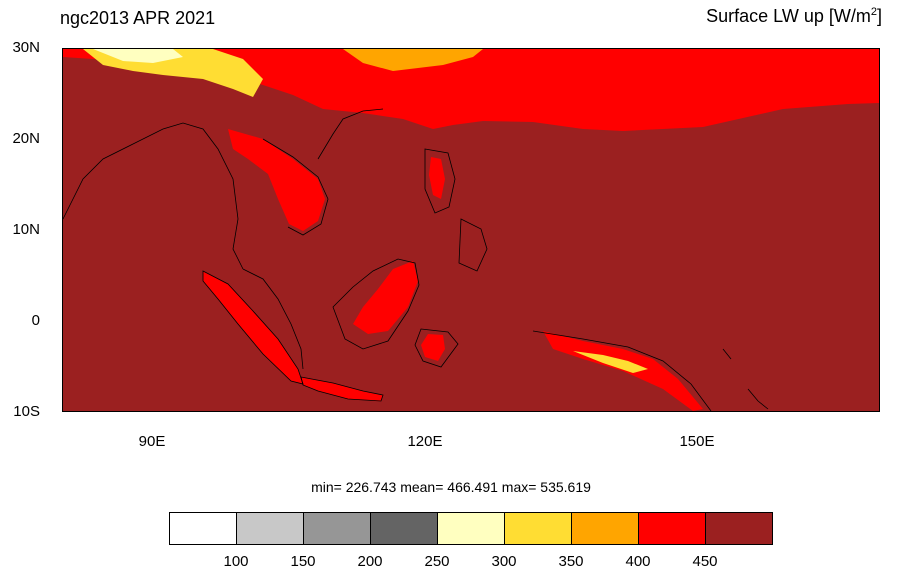 This screenshot has height=576, width=902. Describe the element at coordinates (437, 178) in the screenshot. I see `philippines-warm` at that location.